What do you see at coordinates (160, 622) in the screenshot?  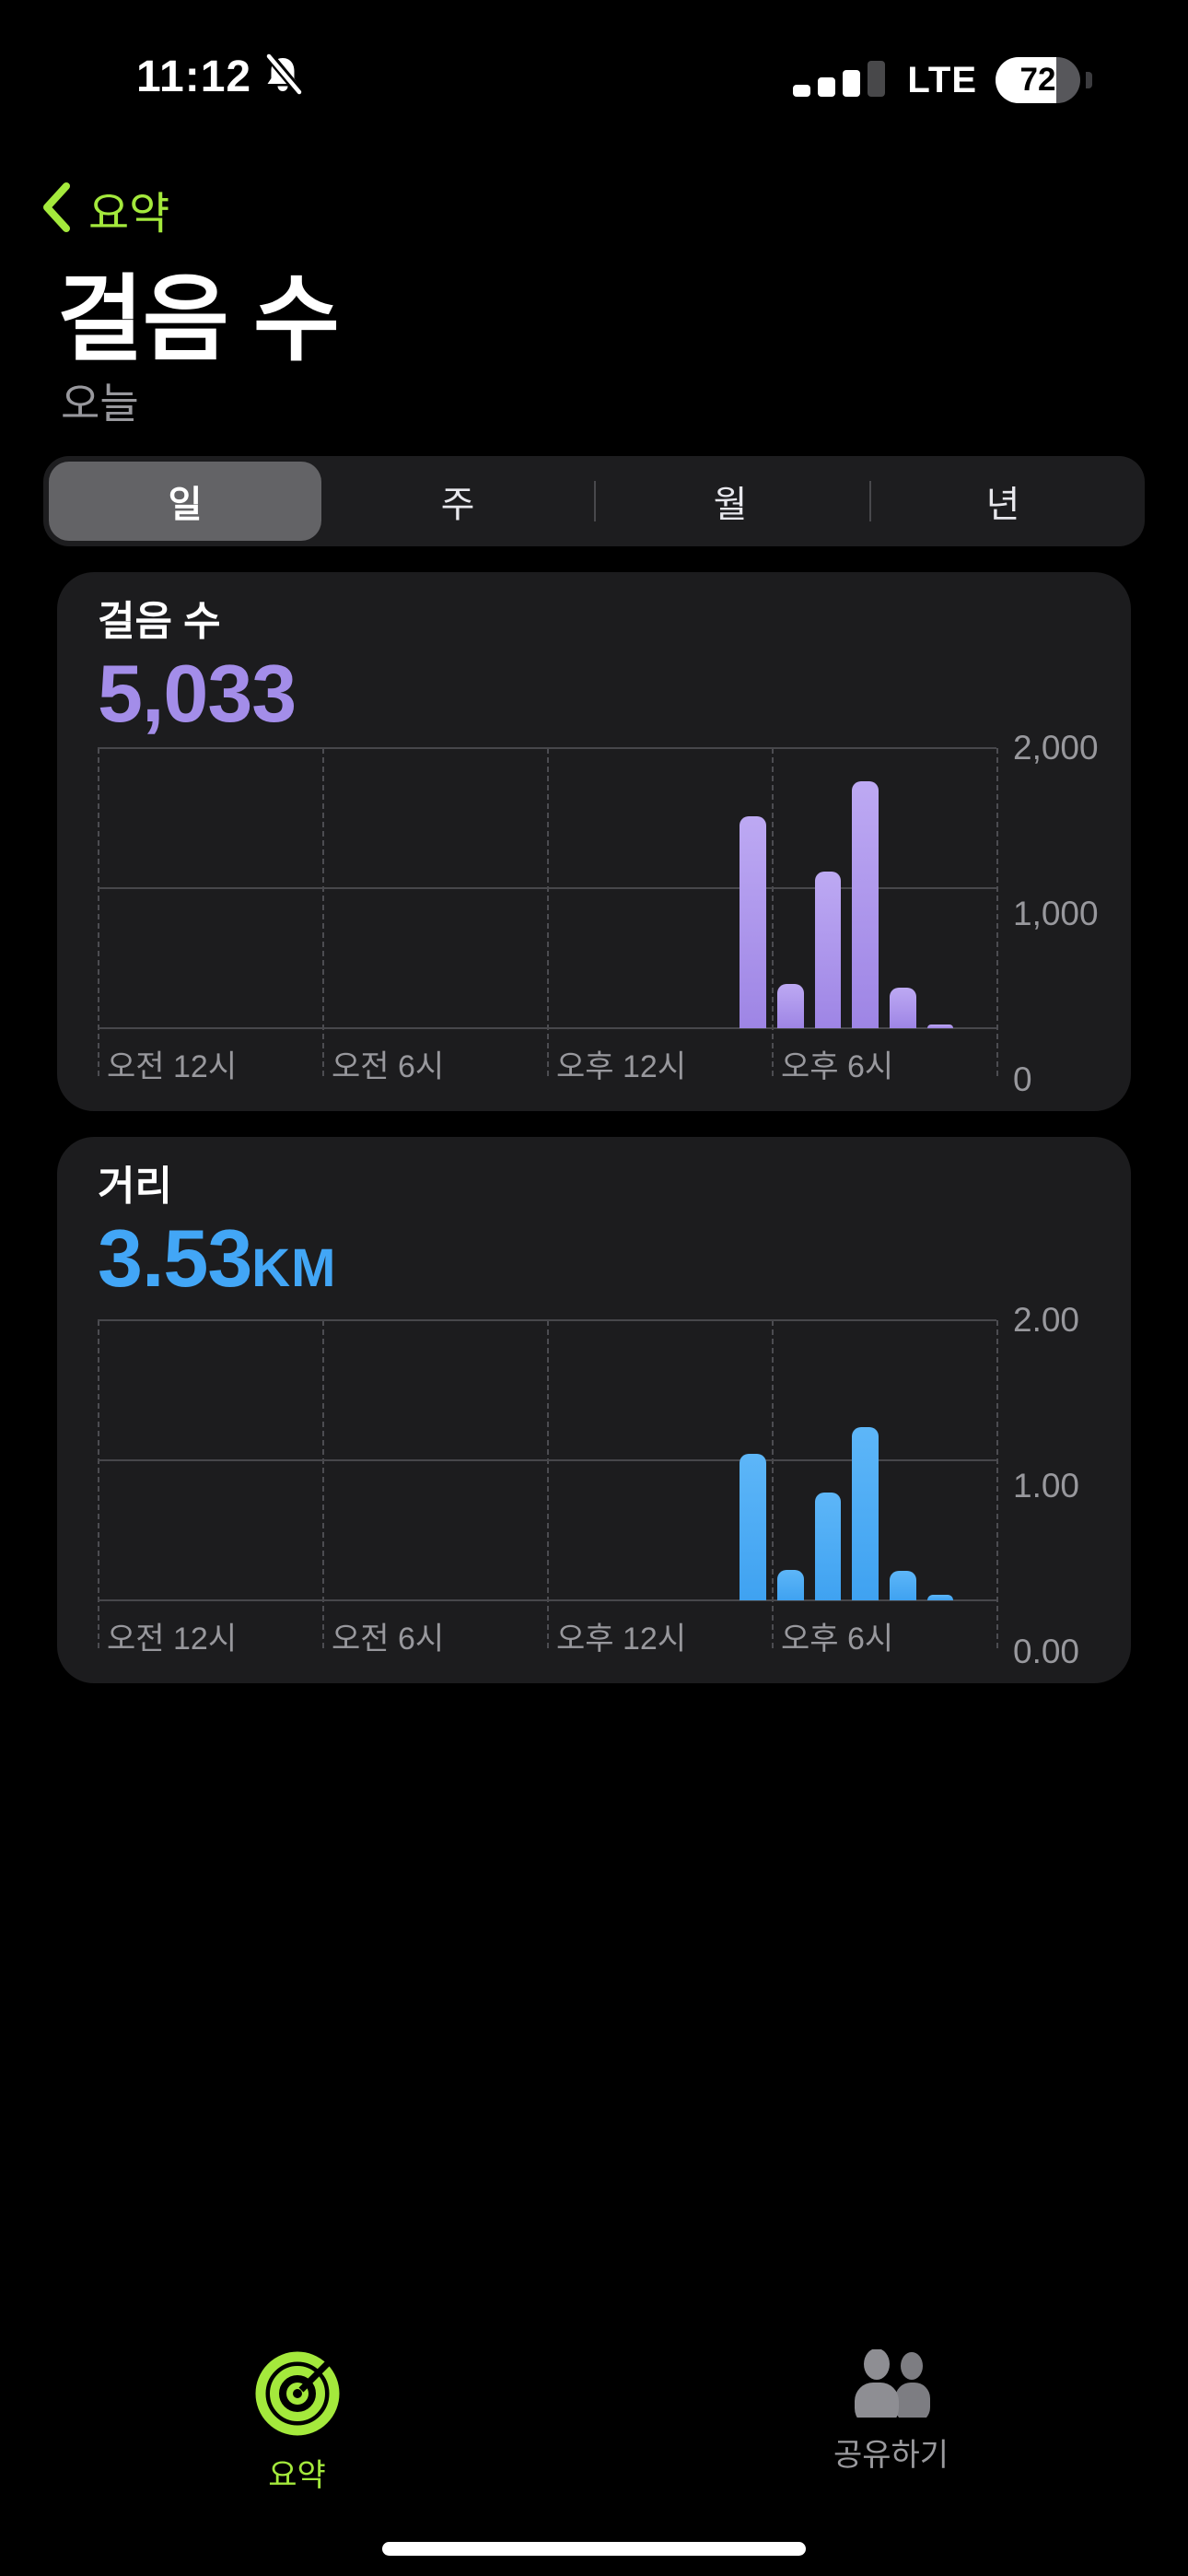 I see `steps-card-title: 걸음 수` at bounding box center [160, 622].